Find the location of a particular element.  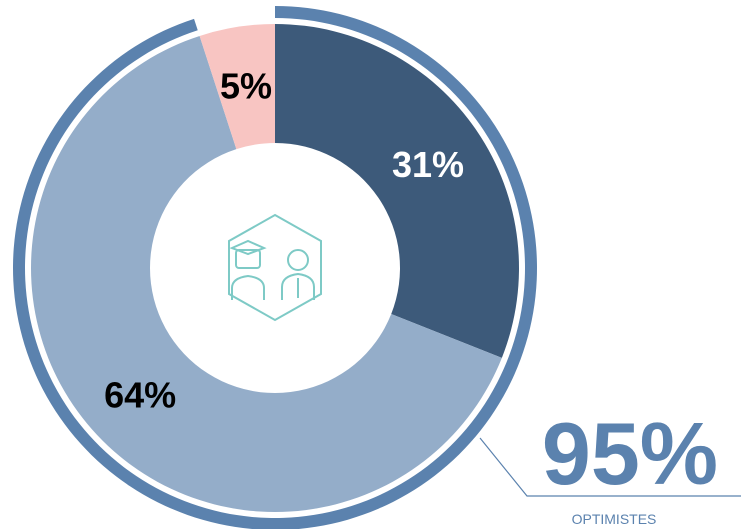

hexagon is located at coordinates (275, 267).